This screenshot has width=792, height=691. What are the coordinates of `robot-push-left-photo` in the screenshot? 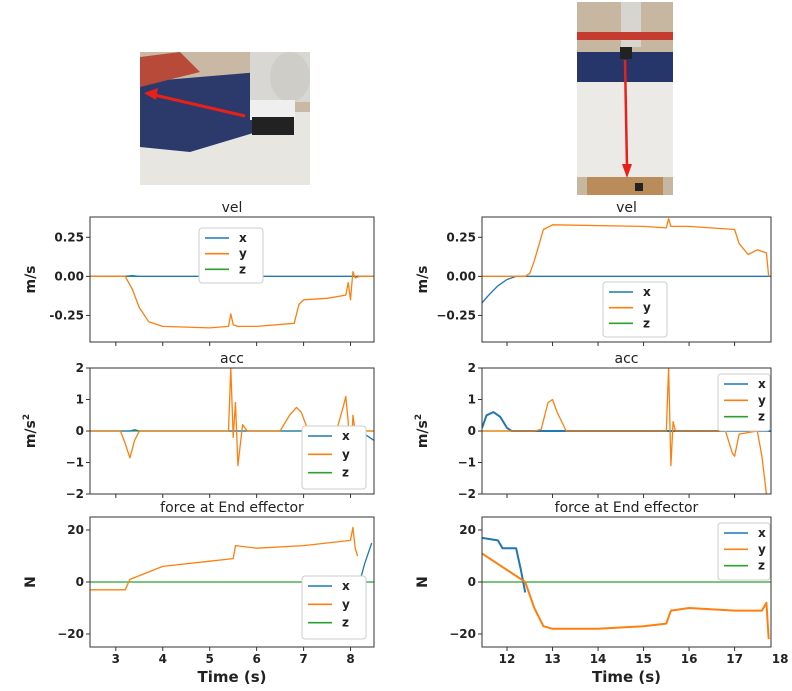 It's located at (225, 118).